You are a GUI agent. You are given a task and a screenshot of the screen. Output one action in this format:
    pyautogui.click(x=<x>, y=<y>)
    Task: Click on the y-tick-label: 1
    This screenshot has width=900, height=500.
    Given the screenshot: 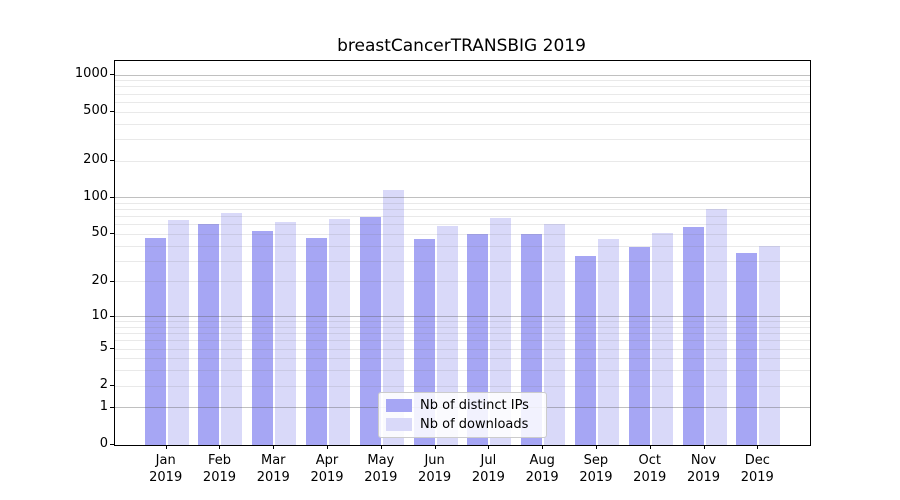 What is the action you would take?
    pyautogui.click(x=103, y=406)
    